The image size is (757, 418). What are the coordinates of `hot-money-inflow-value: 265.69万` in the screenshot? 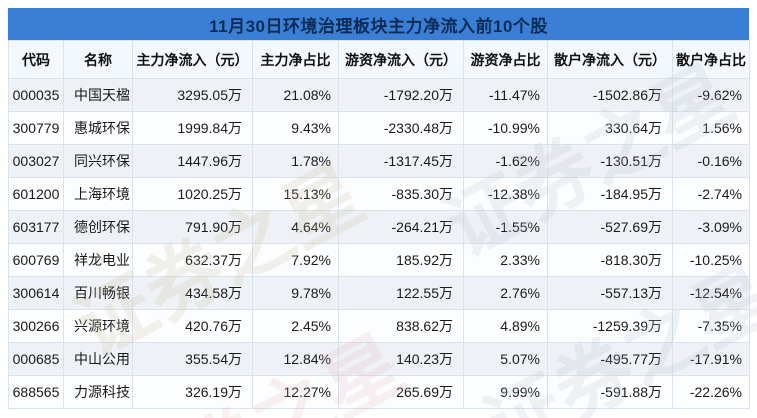 It's located at (401, 392).